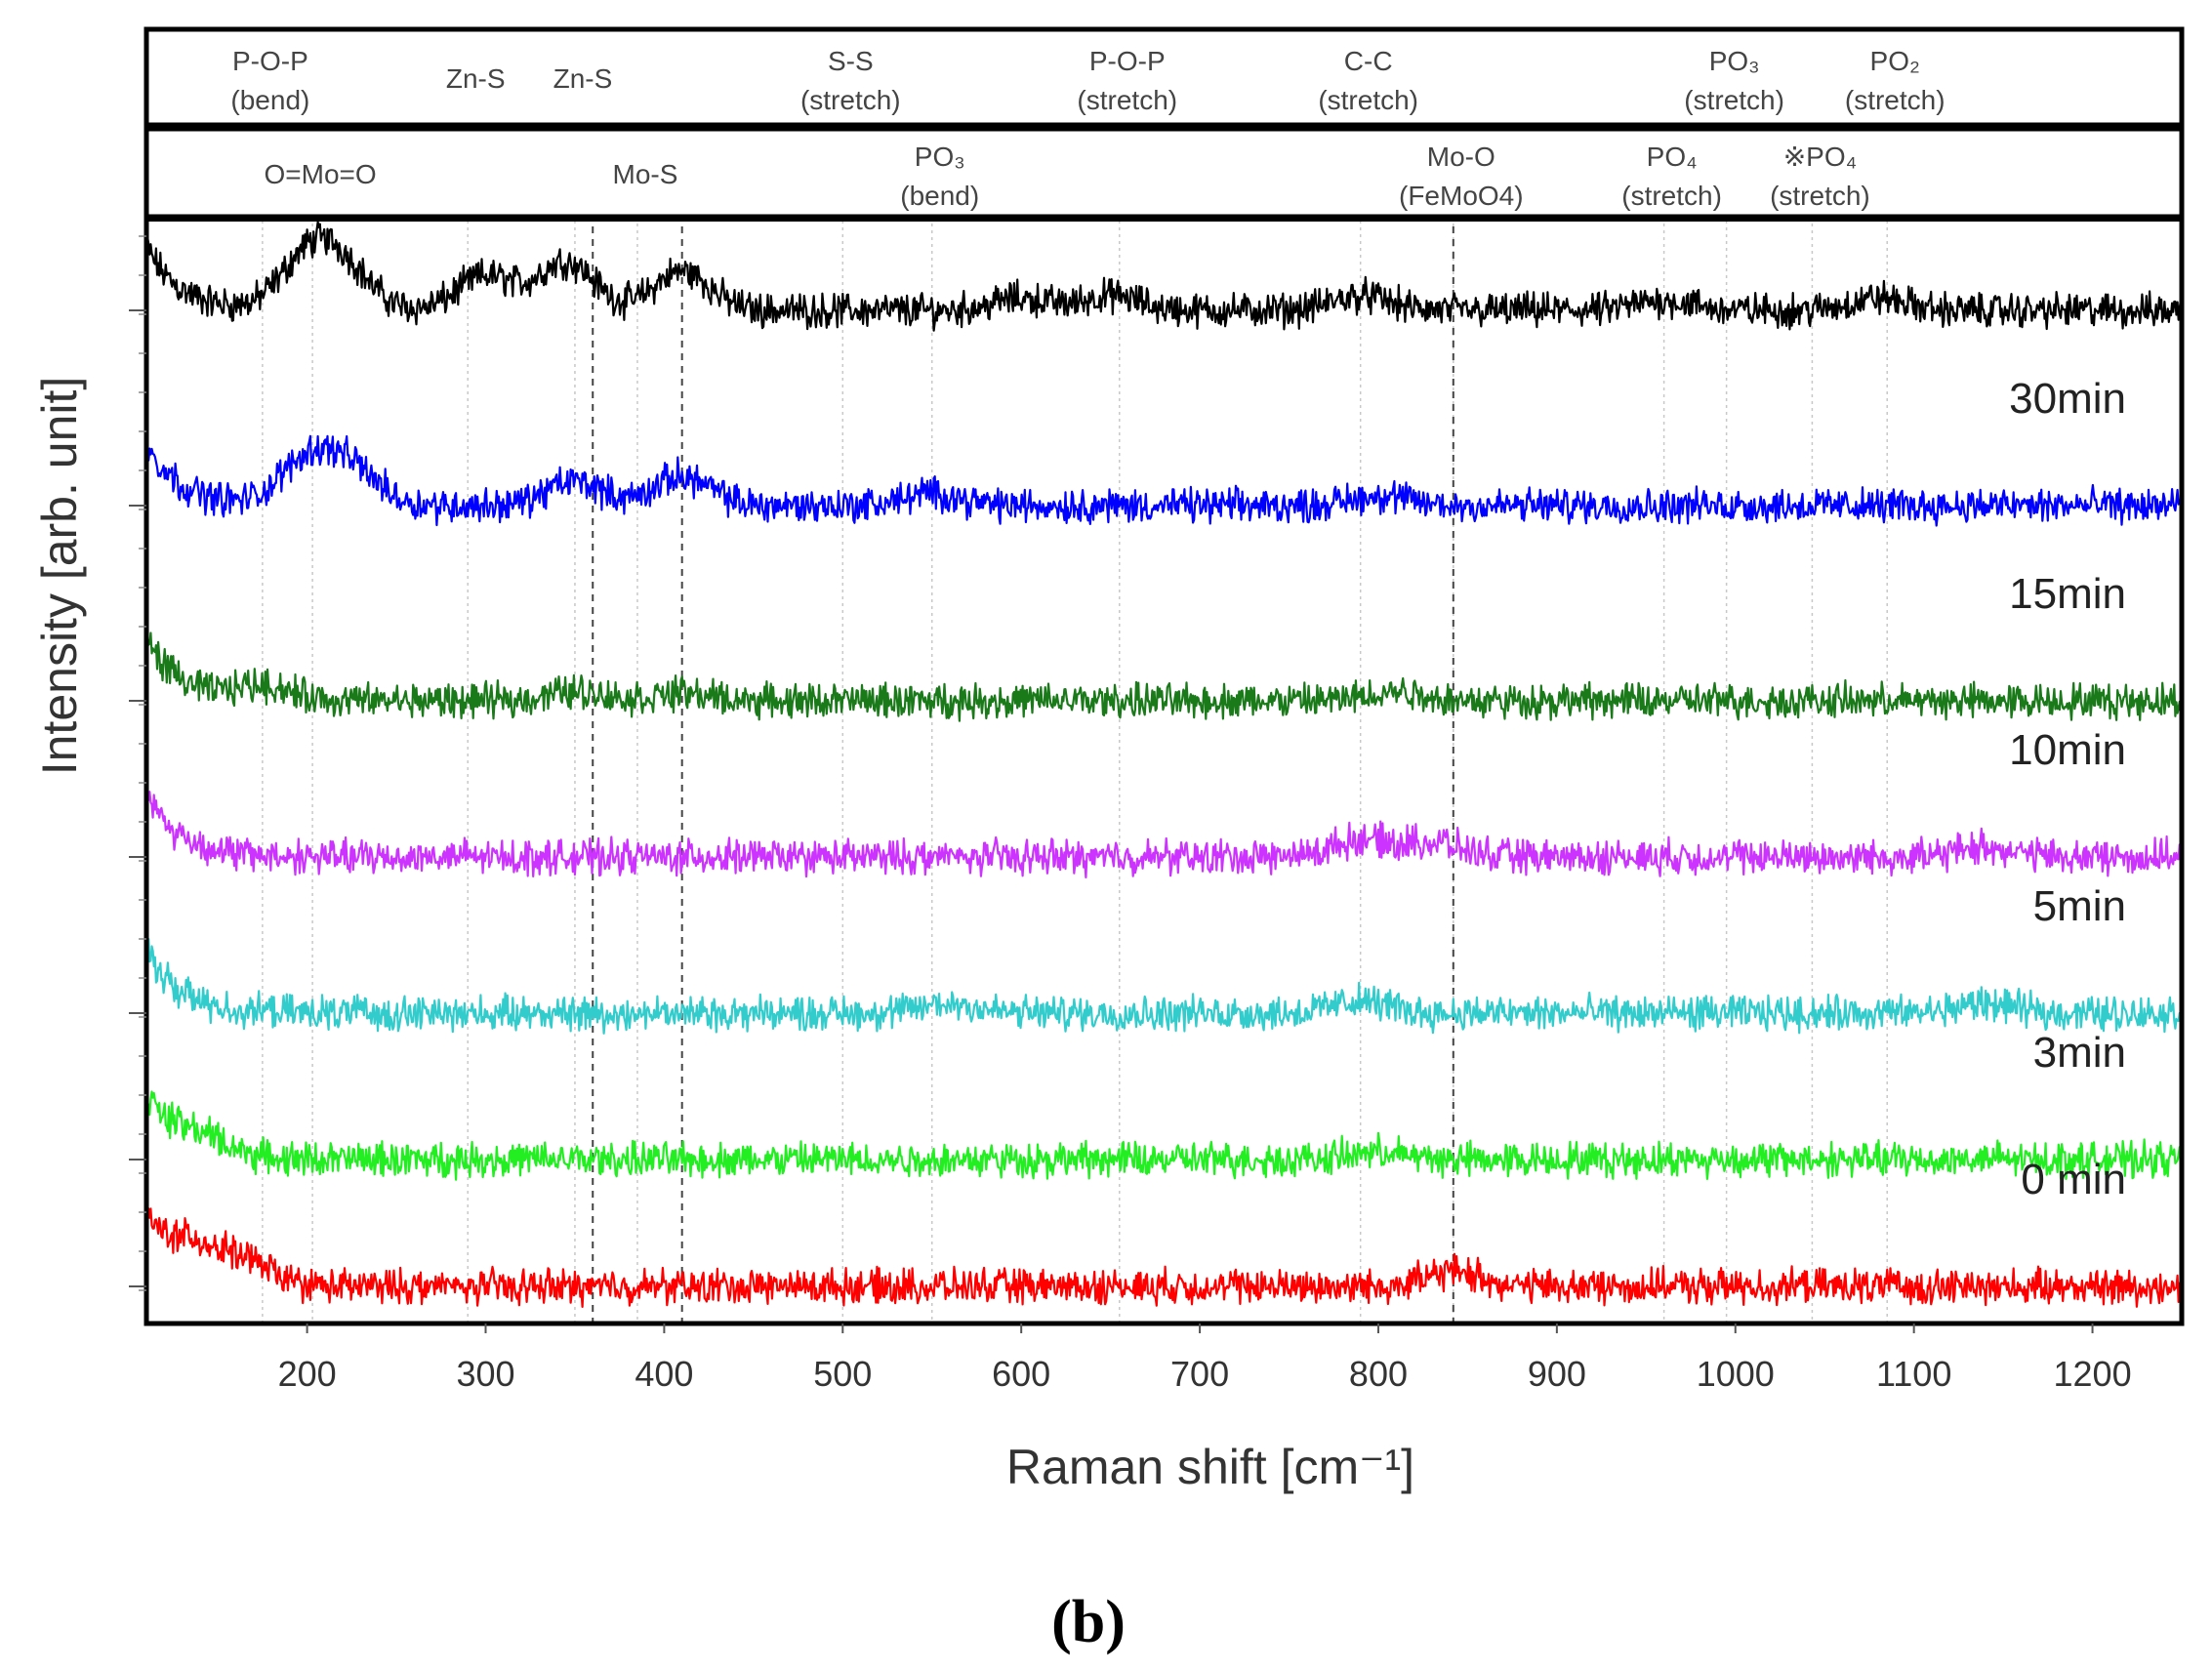 This screenshot has width=2212, height=1670. What do you see at coordinates (2079, 906) in the screenshot?
I see `series-label: 5min` at bounding box center [2079, 906].